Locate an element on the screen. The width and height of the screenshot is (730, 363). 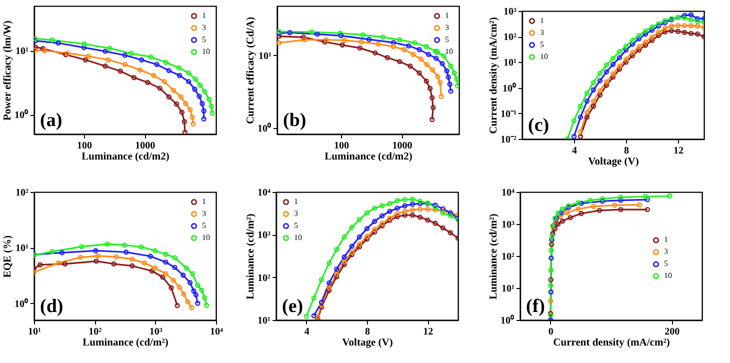
x-axis-title: Luminance (cd/m2) is located at coordinates (126, 157).